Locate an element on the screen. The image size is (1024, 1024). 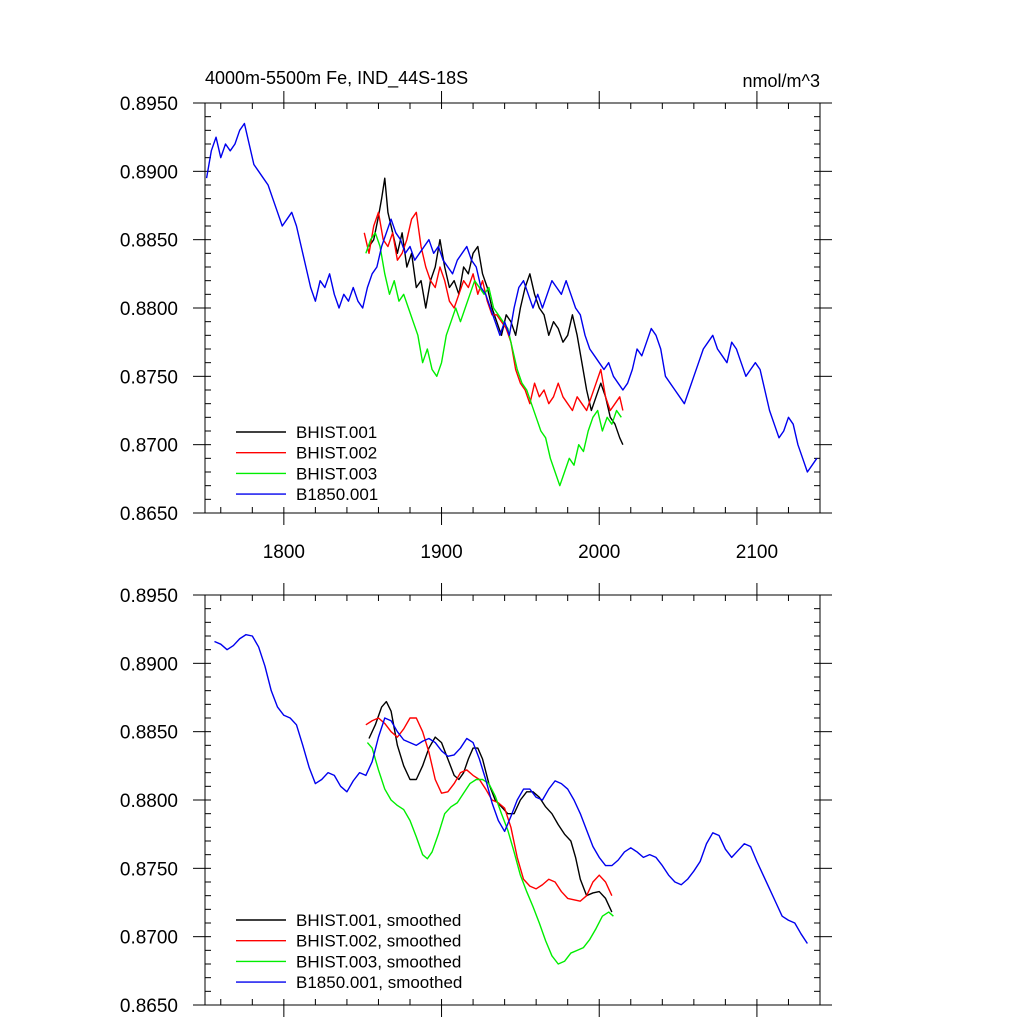
legend-label: BHIST.003, smoothed is located at coordinates (378, 961).